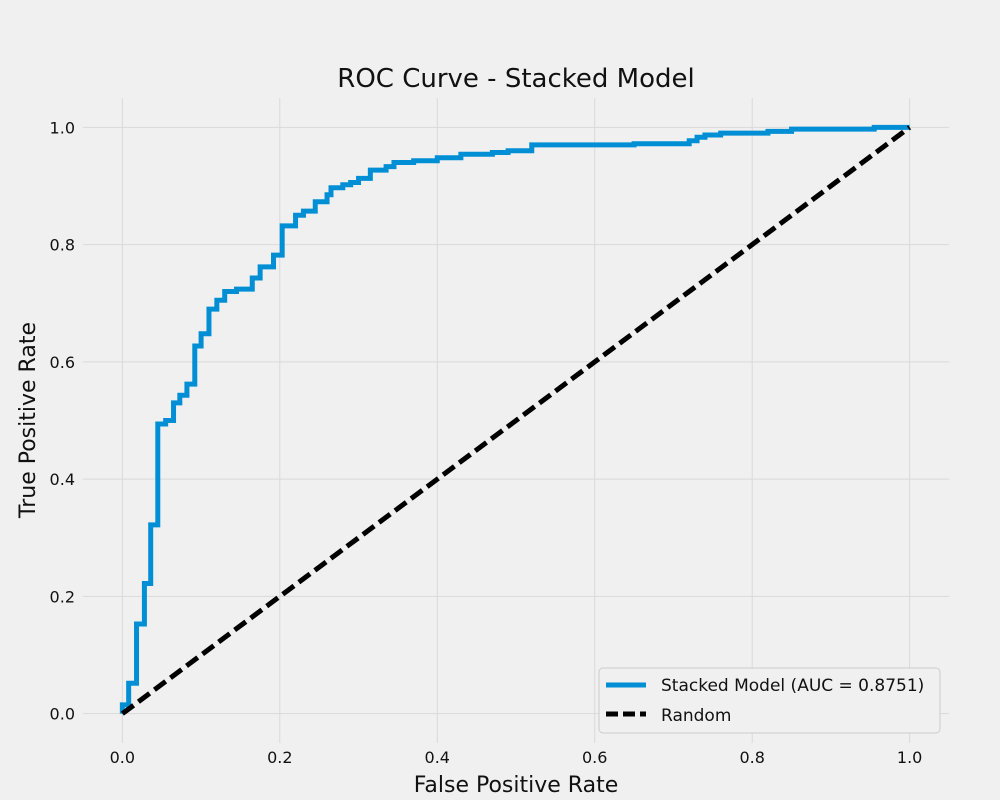 Image resolution: width=1000 pixels, height=800 pixels. I want to click on x-tick-label: 0.0, so click(122, 757).